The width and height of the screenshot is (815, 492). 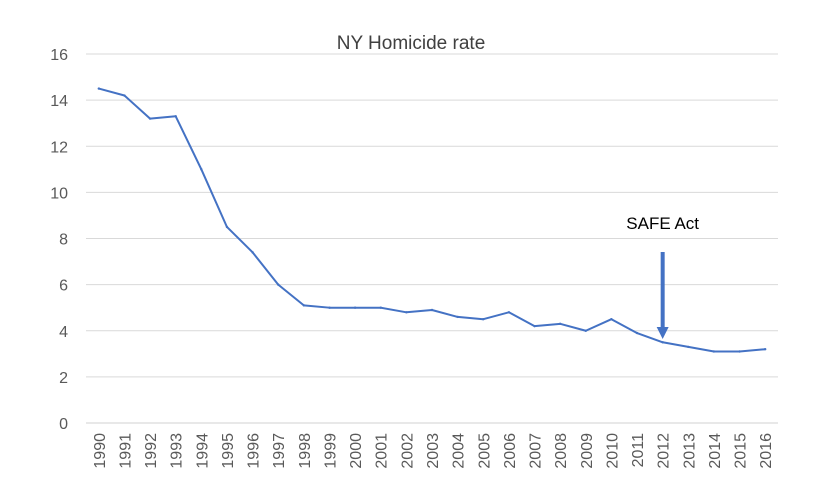 What do you see at coordinates (407, 451) in the screenshot?
I see `x-tick-label: 2002` at bounding box center [407, 451].